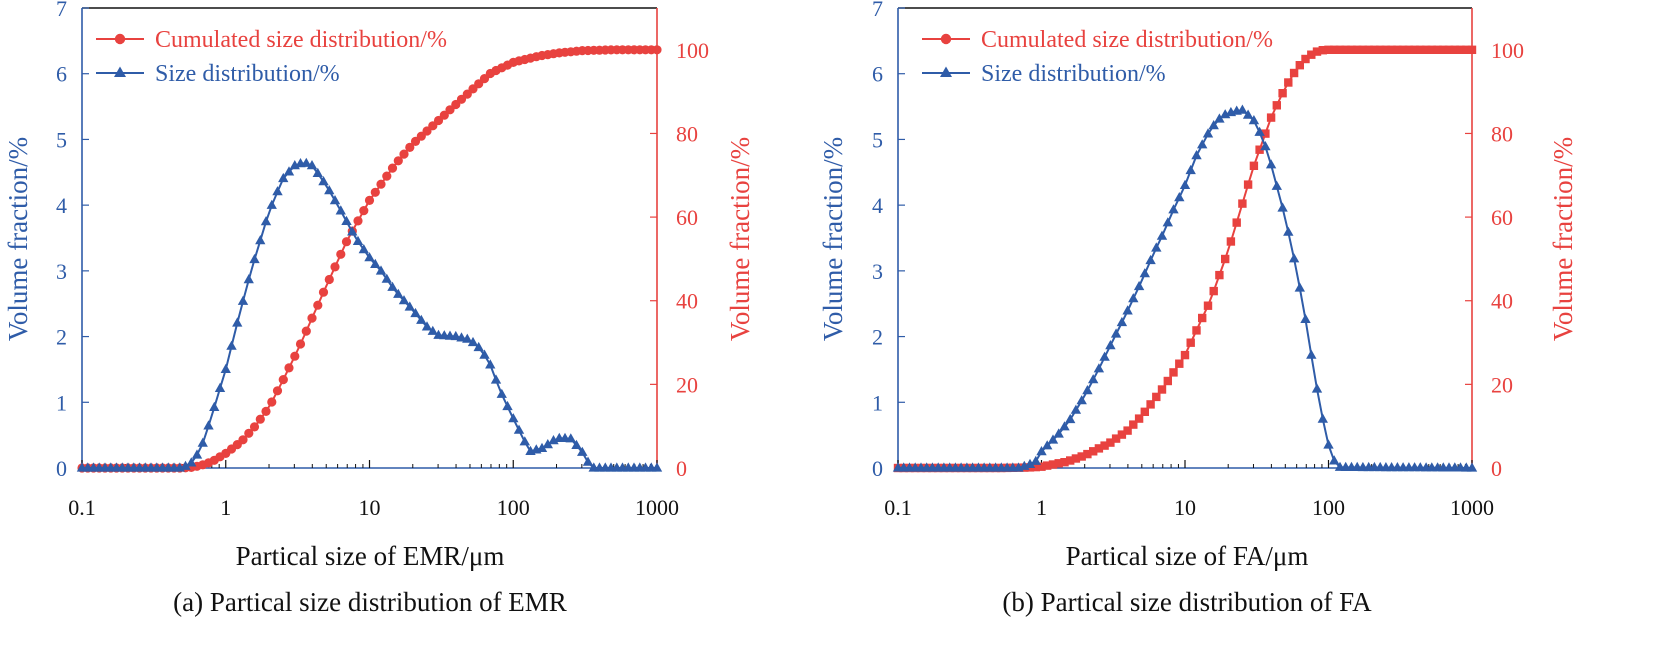 This screenshot has width=1677, height=661. I want to click on ylabel-right-a: Volume fraction/%, so click(740, 239).